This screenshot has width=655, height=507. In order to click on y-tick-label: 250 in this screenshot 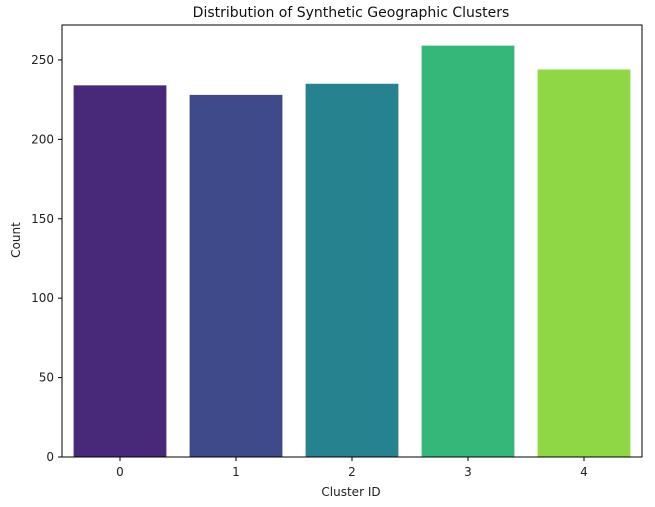, I will do `click(42, 60)`.